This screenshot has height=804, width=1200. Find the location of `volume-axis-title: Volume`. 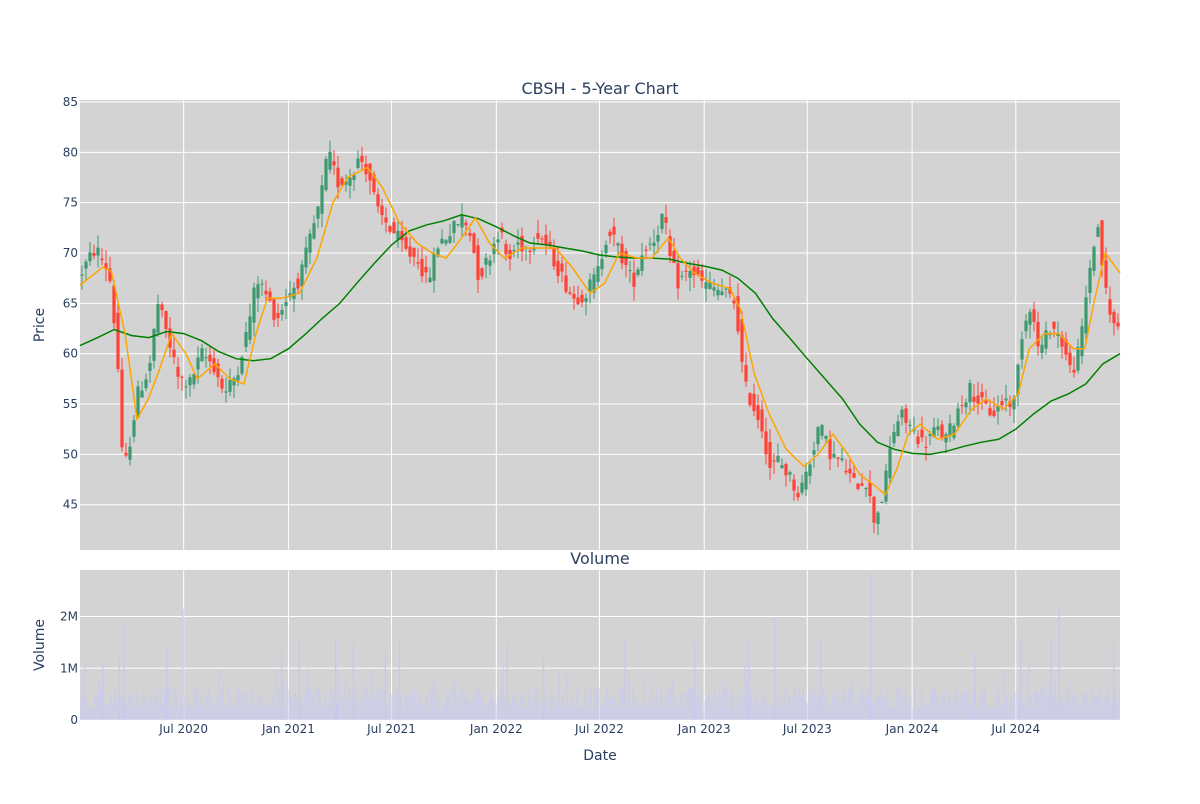

volume-axis-title: Volume is located at coordinates (40, 645).